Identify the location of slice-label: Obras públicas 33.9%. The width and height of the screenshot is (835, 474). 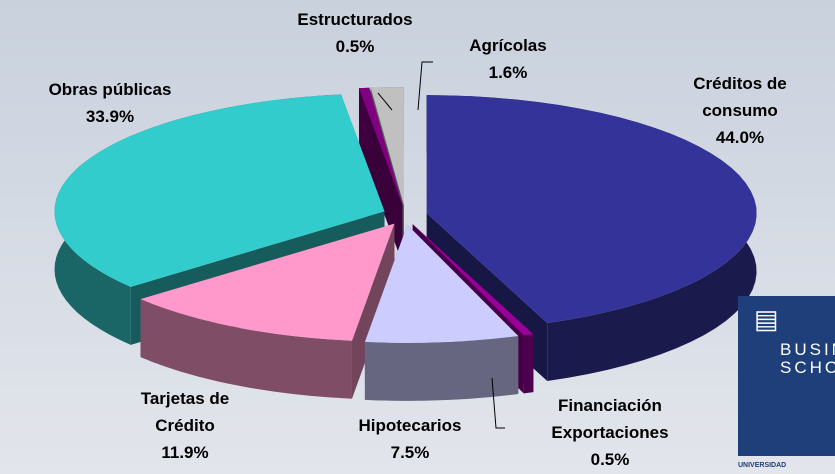
(110, 103).